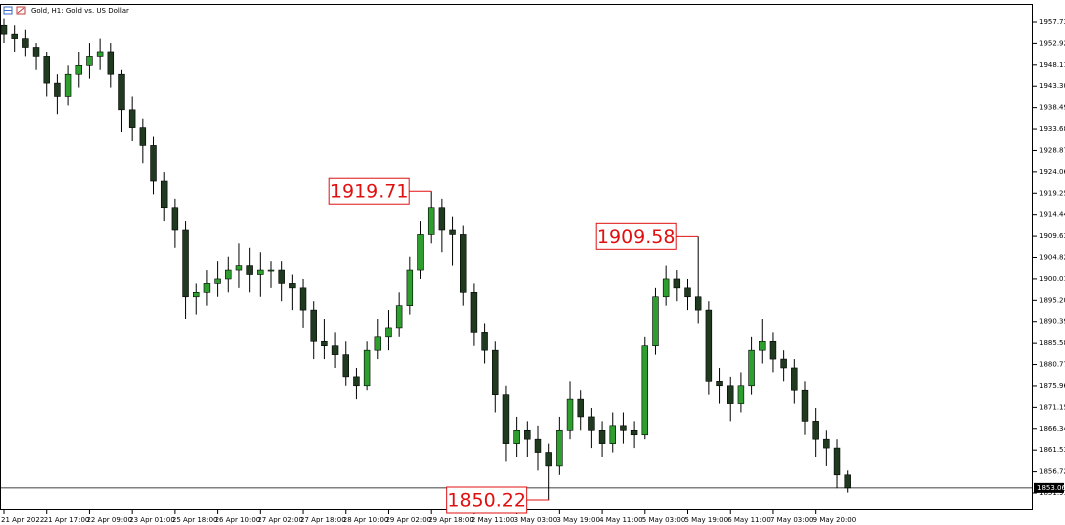 The height and width of the screenshot is (525, 1065). I want to click on x-tick-label: 4 May 11:00, so click(621, 520).